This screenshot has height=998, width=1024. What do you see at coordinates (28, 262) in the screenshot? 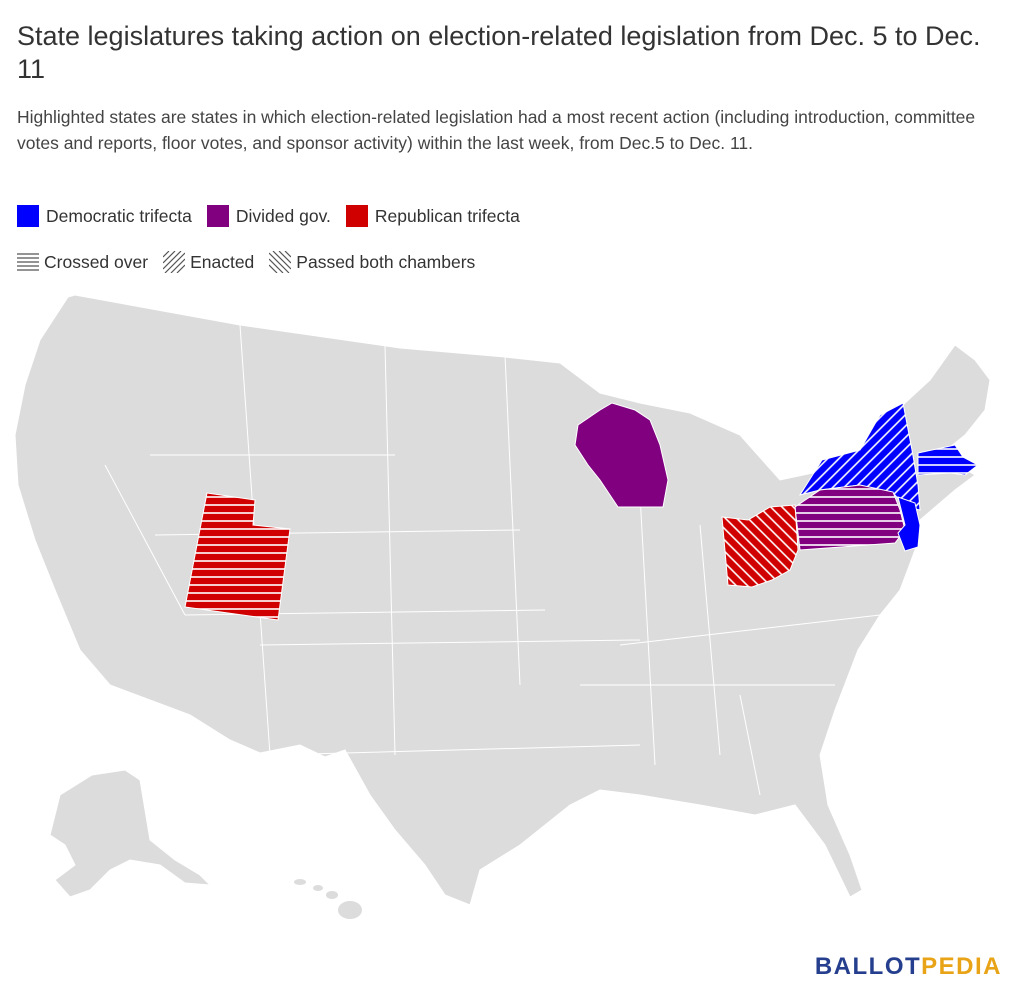
I see `horizontal-lines-icon` at bounding box center [28, 262].